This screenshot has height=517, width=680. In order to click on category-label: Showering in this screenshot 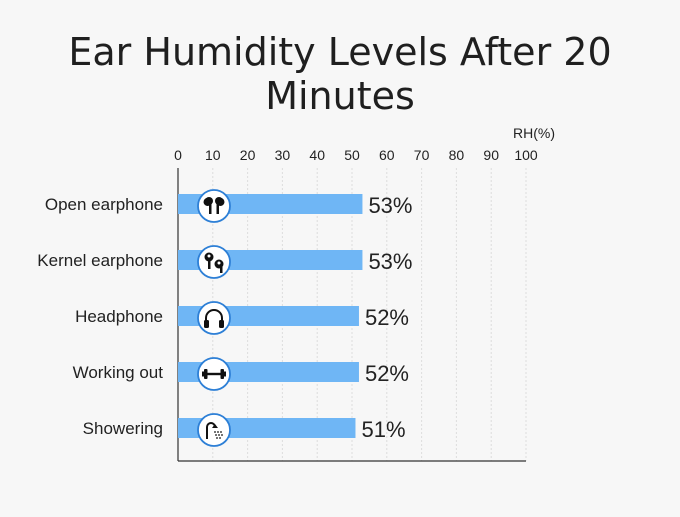, I will do `click(123, 428)`.